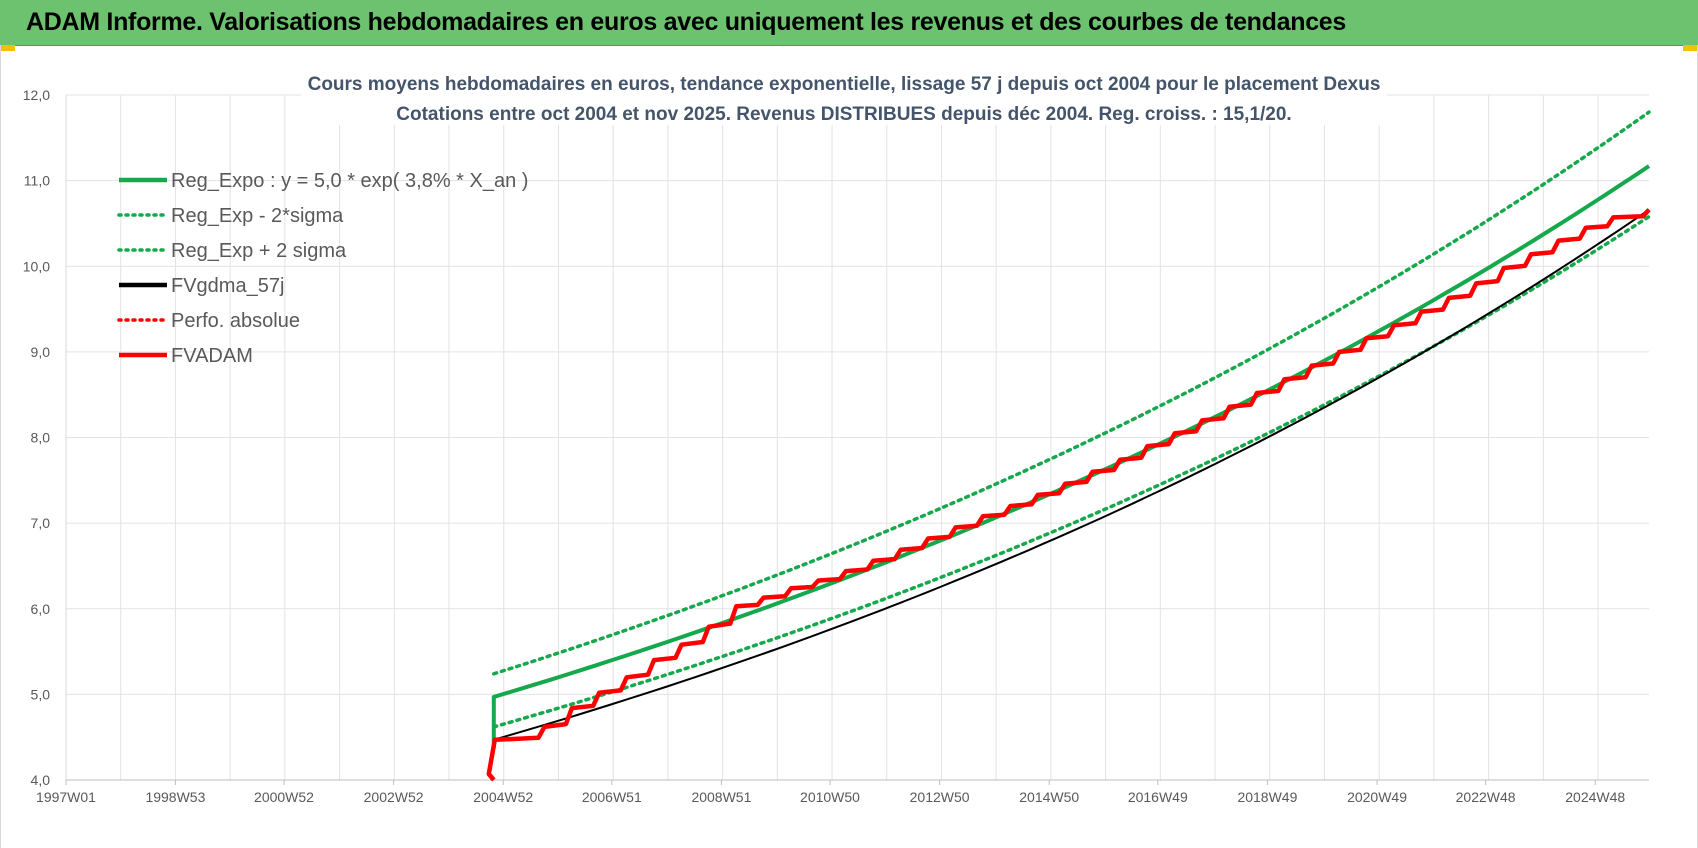 The height and width of the screenshot is (848, 1698). Describe the element at coordinates (503, 797) in the screenshot. I see `x-tick-label: 2004W52` at that location.